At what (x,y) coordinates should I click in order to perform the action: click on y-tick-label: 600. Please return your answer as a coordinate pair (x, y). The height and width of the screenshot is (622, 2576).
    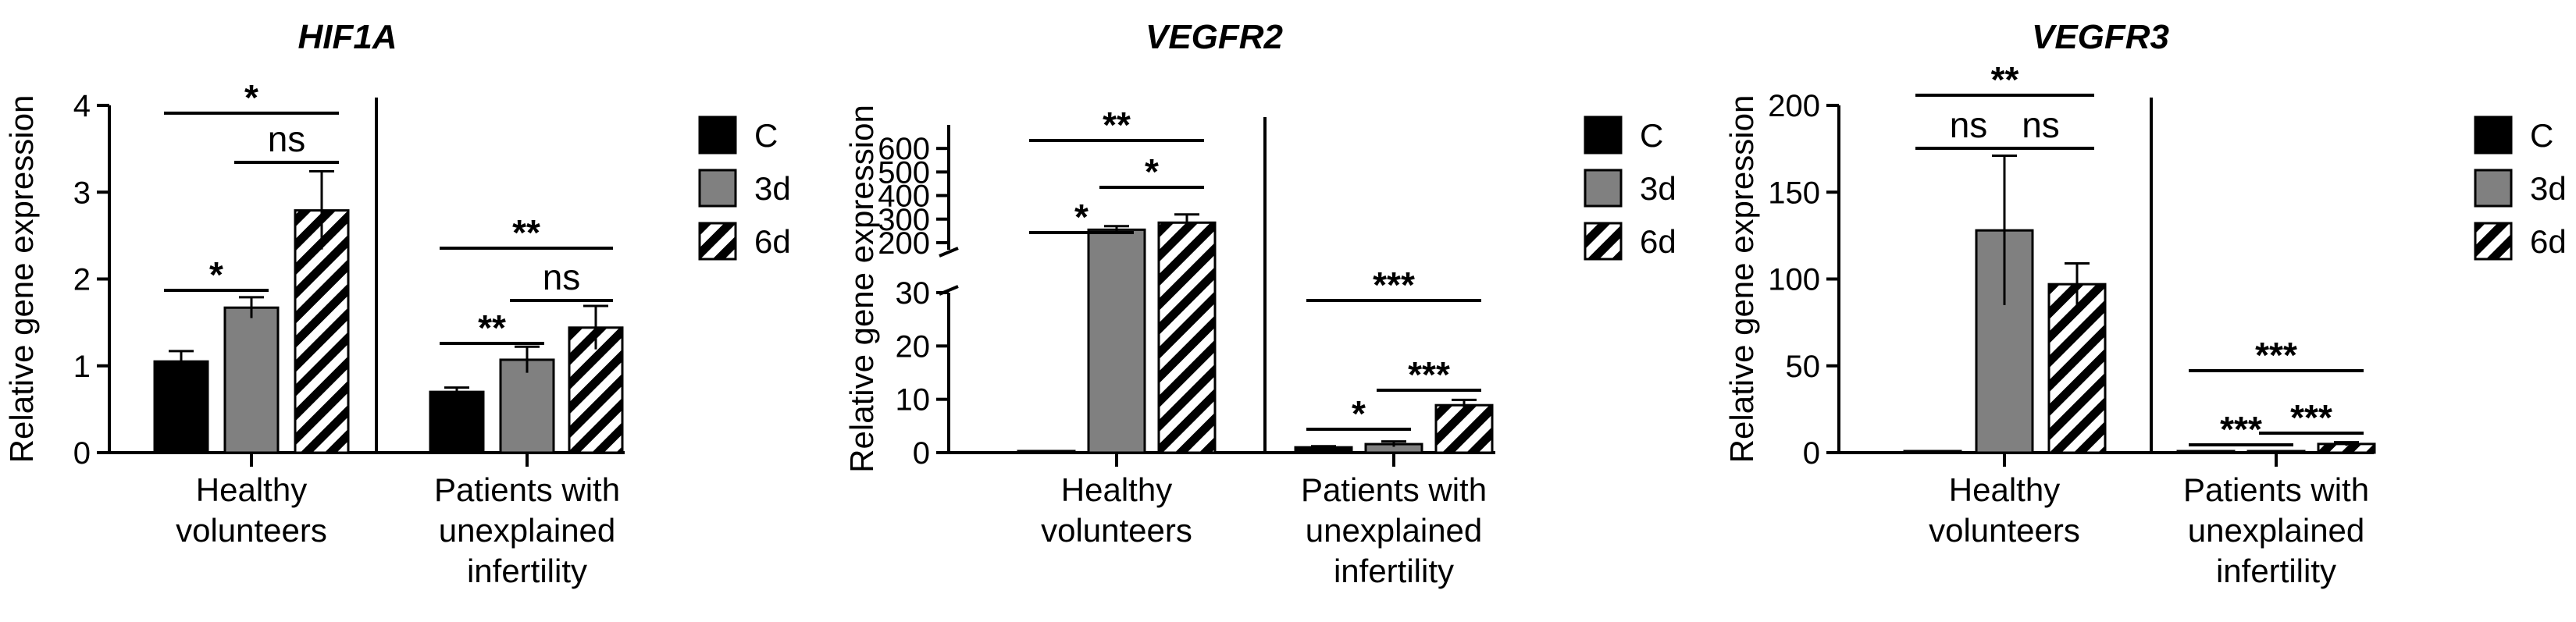
    Looking at the image, I should click on (904, 149).